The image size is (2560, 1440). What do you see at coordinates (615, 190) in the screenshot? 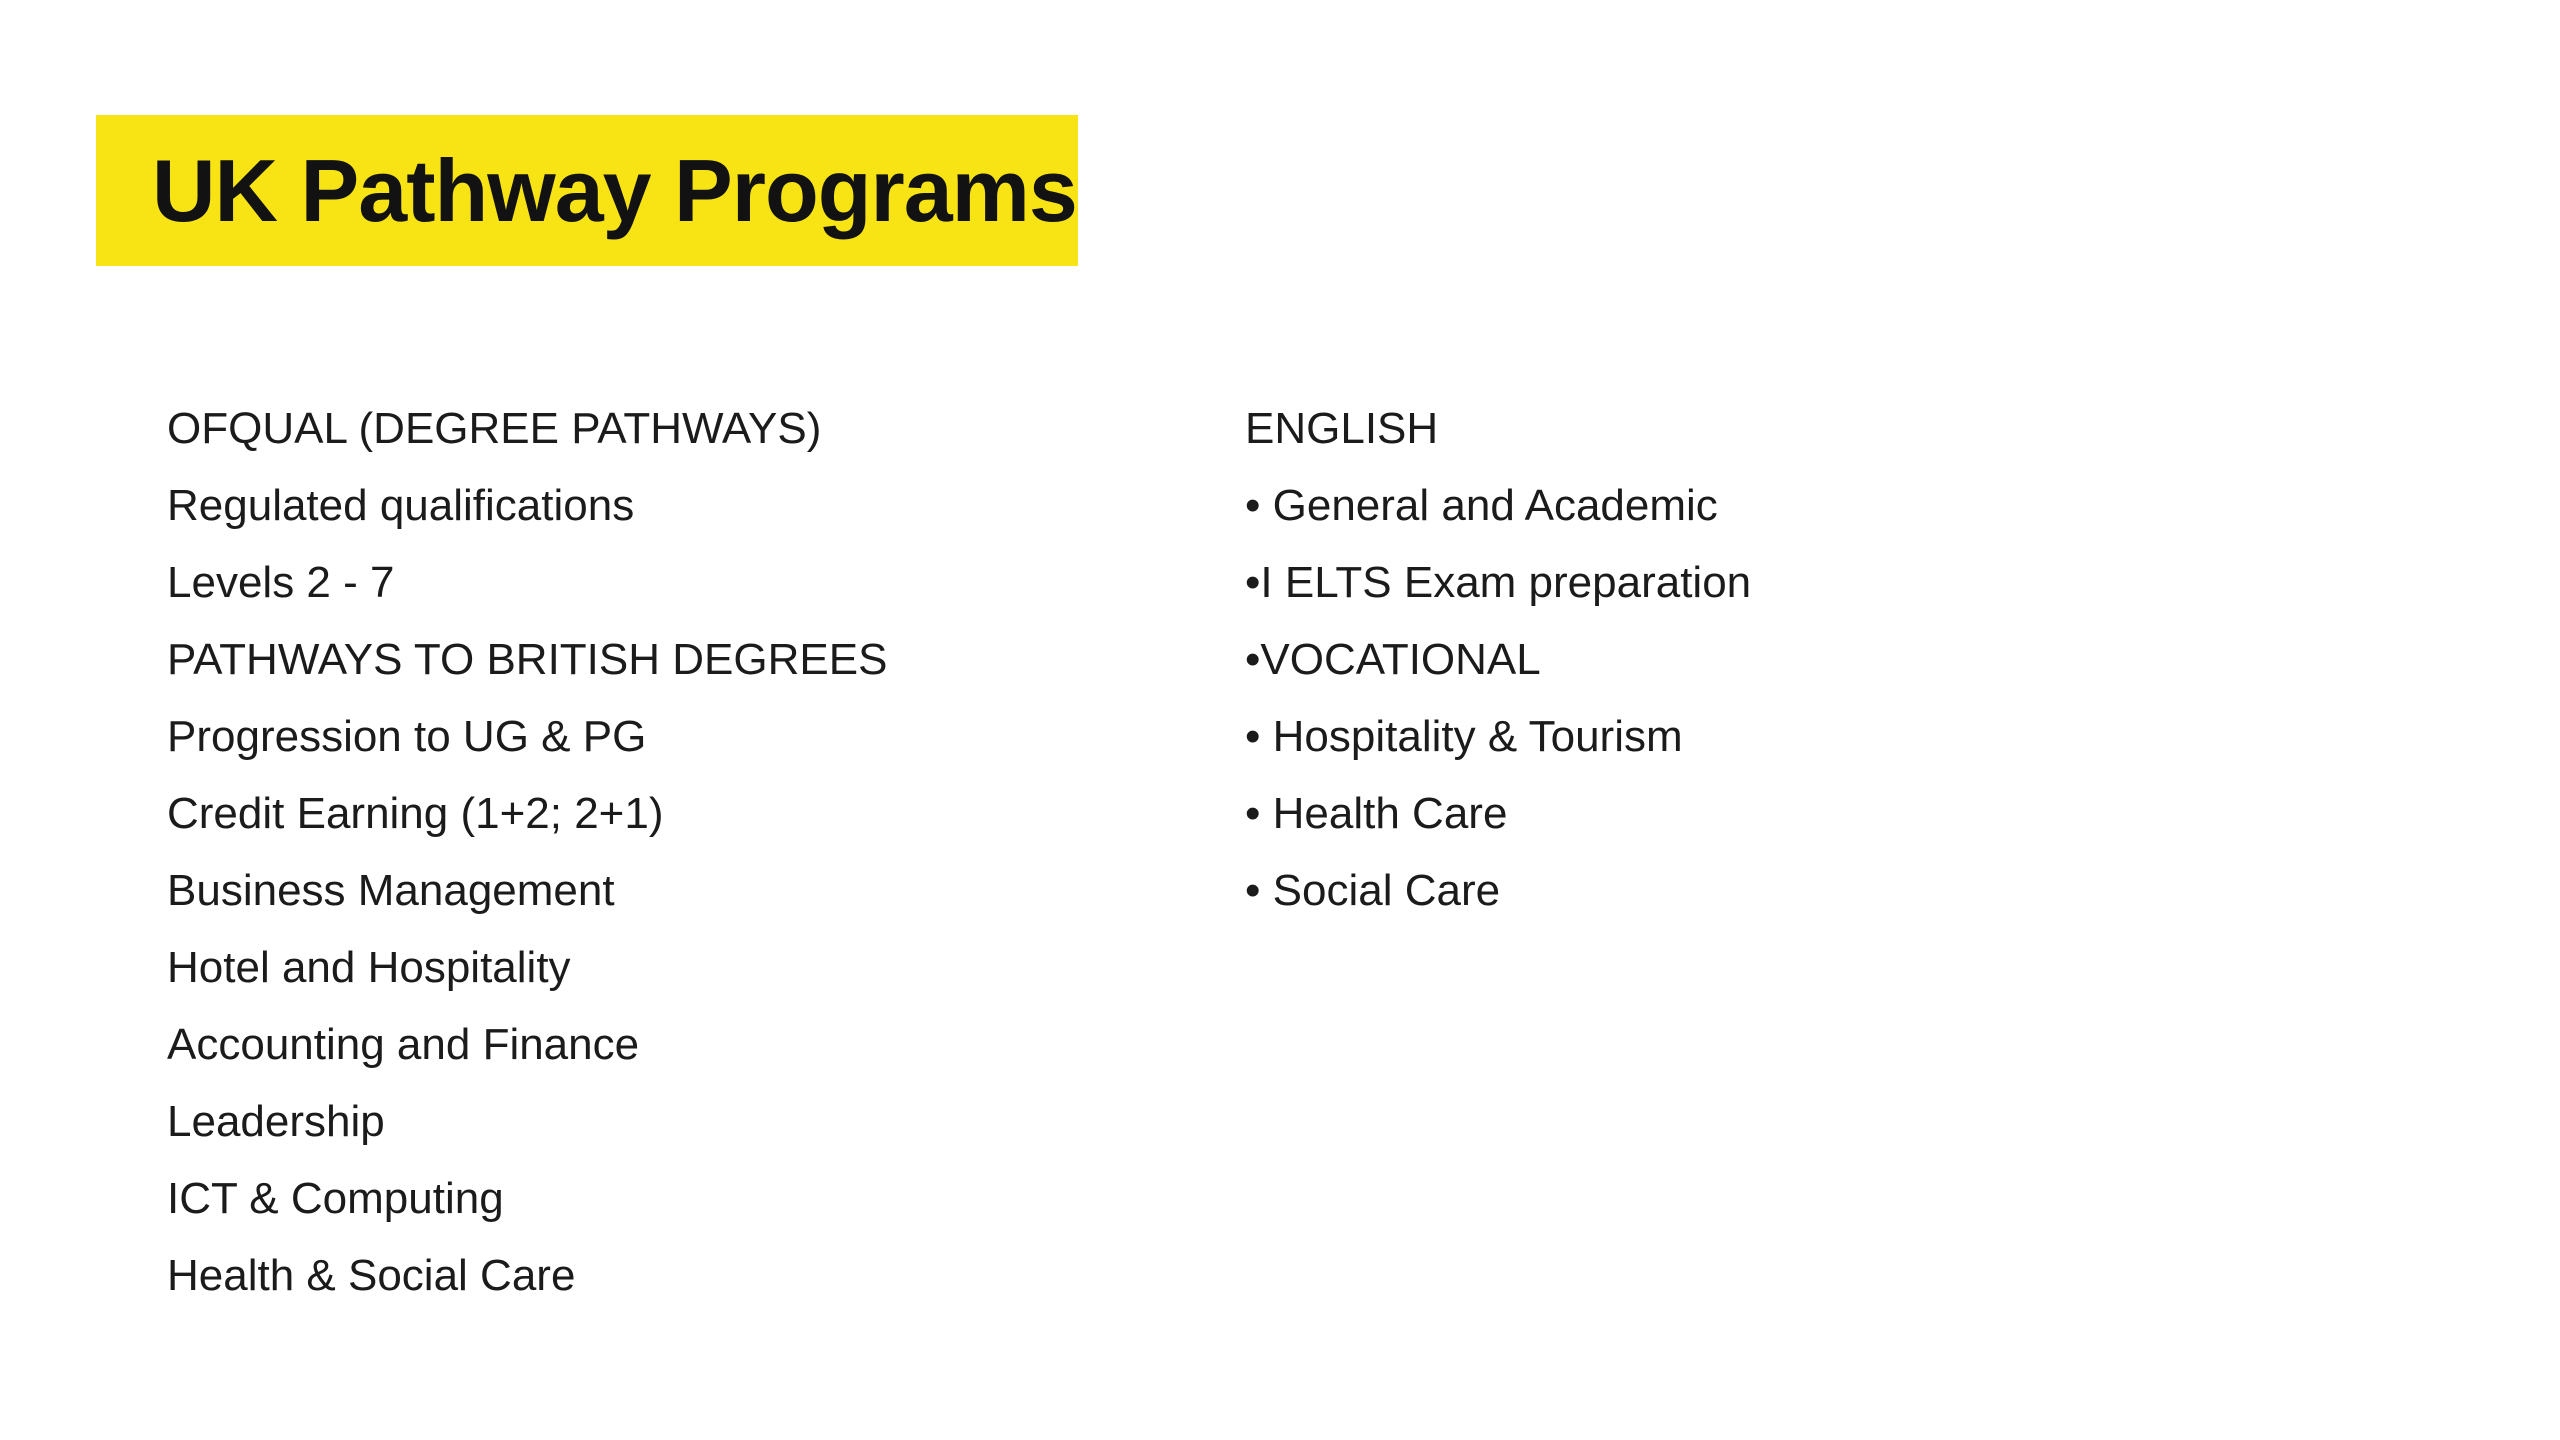
I see `slide-title: UK Pathway Programs` at bounding box center [615, 190].